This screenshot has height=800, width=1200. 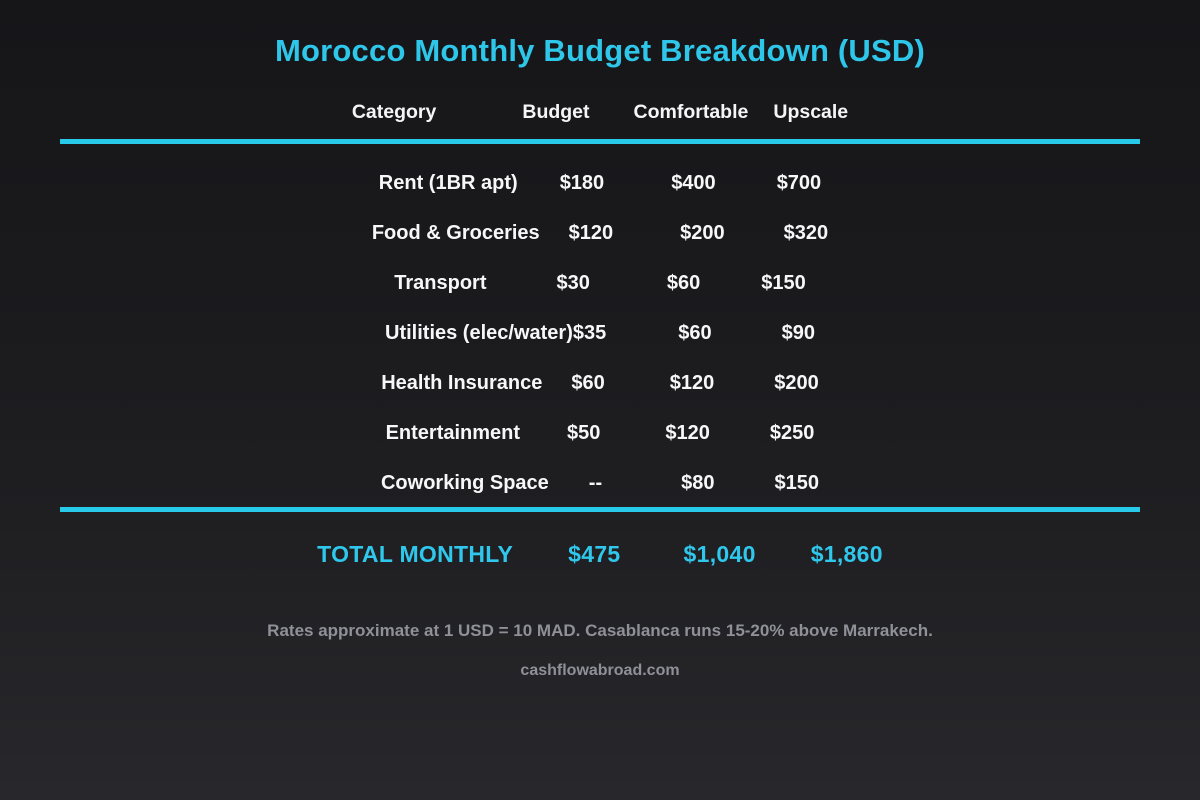 What do you see at coordinates (594, 554) in the screenshot?
I see `total-budget-cell: $475` at bounding box center [594, 554].